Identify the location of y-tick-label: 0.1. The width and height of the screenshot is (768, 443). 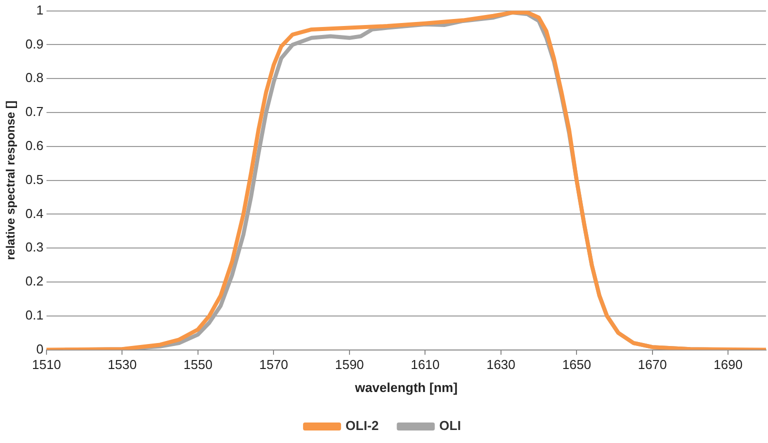
(34, 314).